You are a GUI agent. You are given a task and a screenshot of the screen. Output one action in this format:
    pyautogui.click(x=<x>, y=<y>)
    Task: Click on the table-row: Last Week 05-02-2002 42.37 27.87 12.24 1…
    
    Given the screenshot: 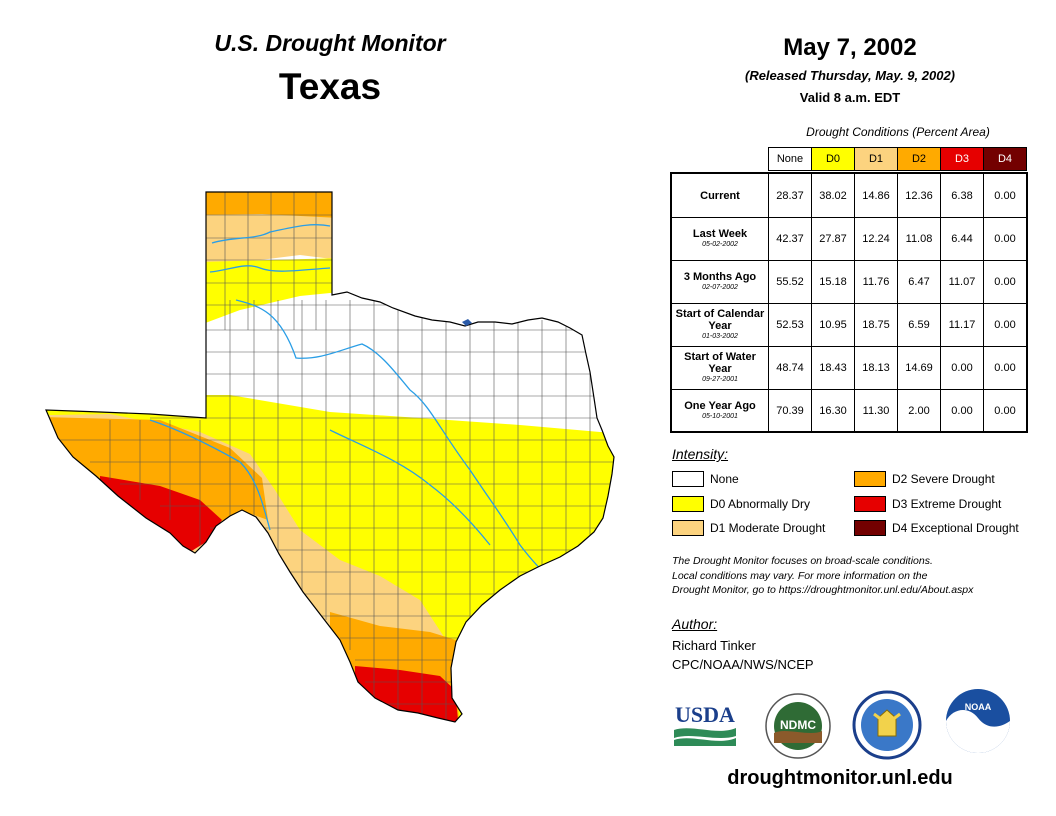 What is the action you would take?
    pyautogui.click(x=849, y=238)
    